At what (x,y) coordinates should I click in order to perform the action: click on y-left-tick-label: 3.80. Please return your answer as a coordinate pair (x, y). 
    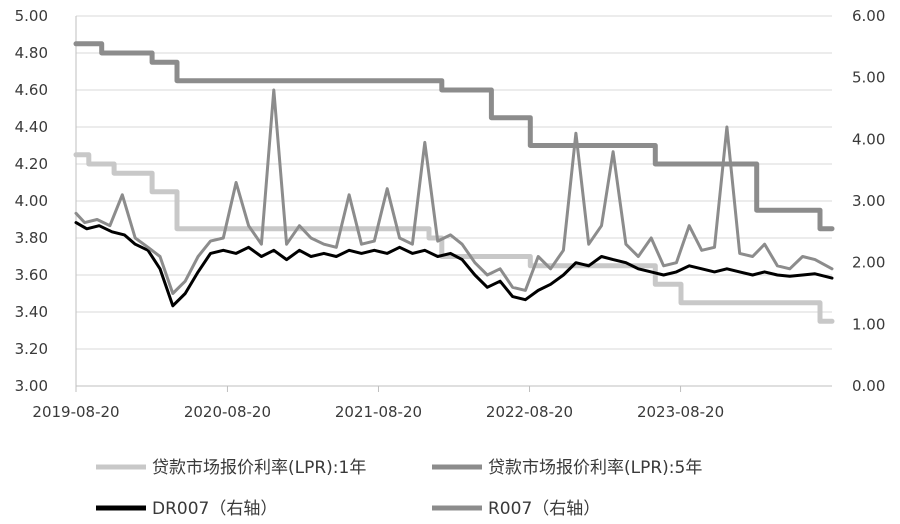
    Looking at the image, I should click on (31, 238).